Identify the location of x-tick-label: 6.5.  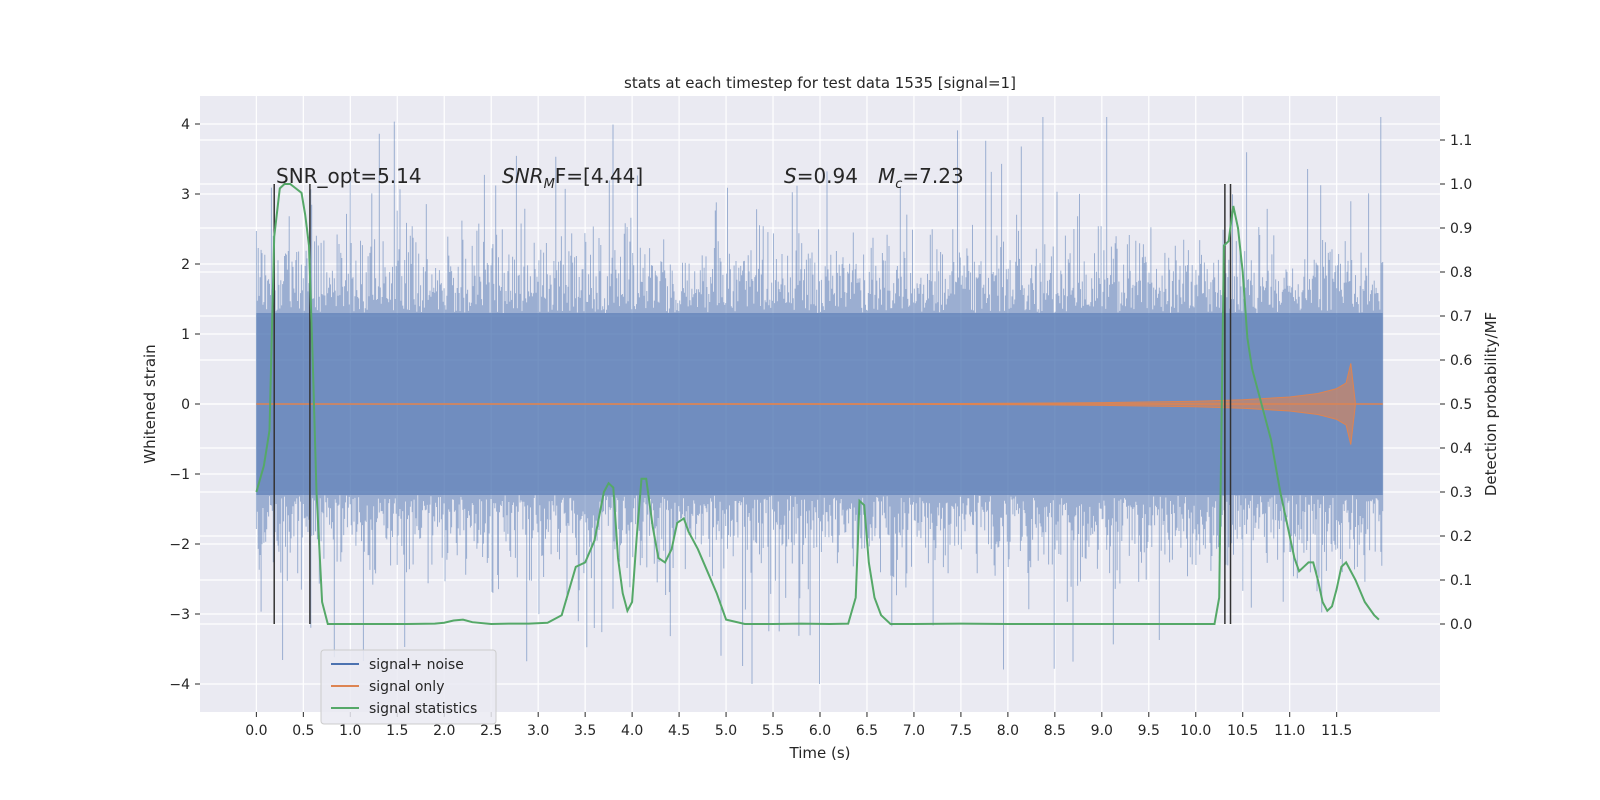
(867, 731).